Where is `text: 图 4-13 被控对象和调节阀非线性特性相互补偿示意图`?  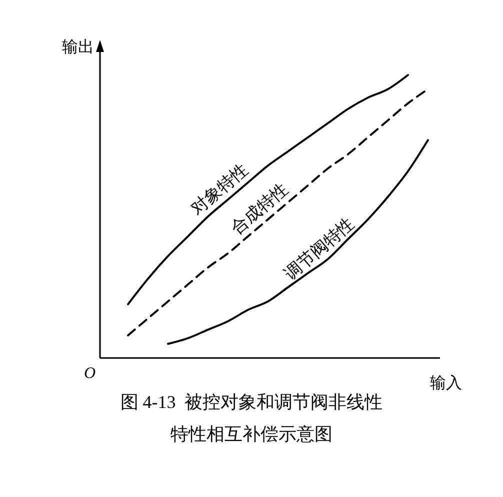 text: 图 4-13 被控对象和调节阀非线性特性相互补偿示意图 is located at coordinates (251, 418).